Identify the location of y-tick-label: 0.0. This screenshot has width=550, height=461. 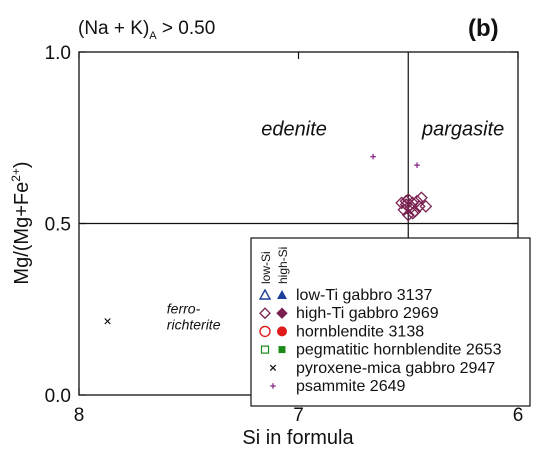
(58, 396).